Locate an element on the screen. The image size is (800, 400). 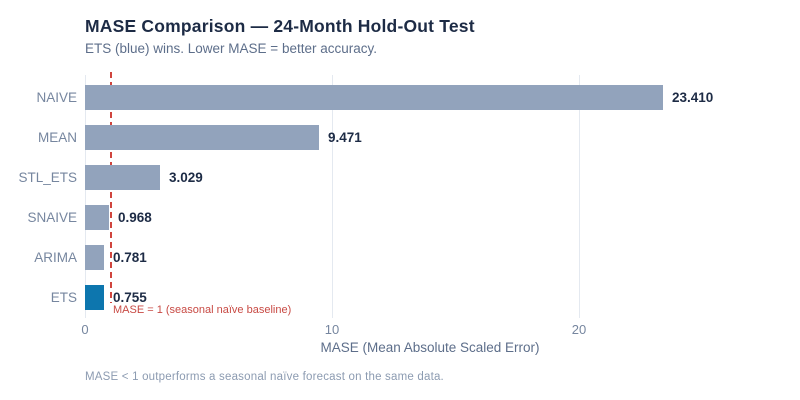
category-label-mean: MEAN is located at coordinates (57, 137).